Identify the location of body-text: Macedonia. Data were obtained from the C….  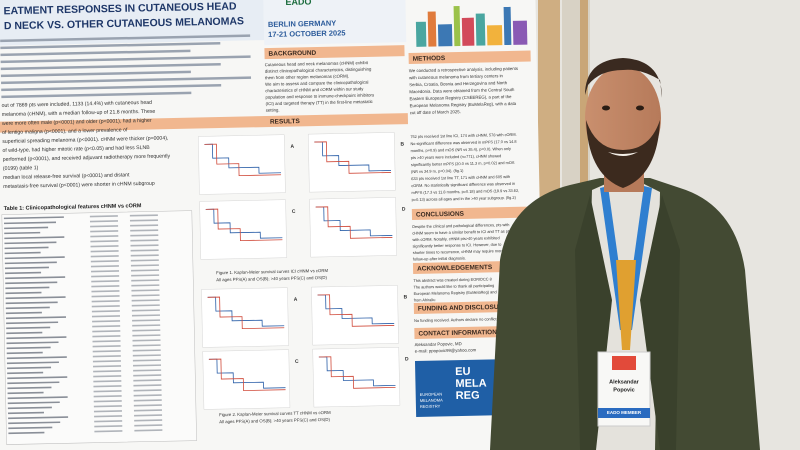
(462, 90).